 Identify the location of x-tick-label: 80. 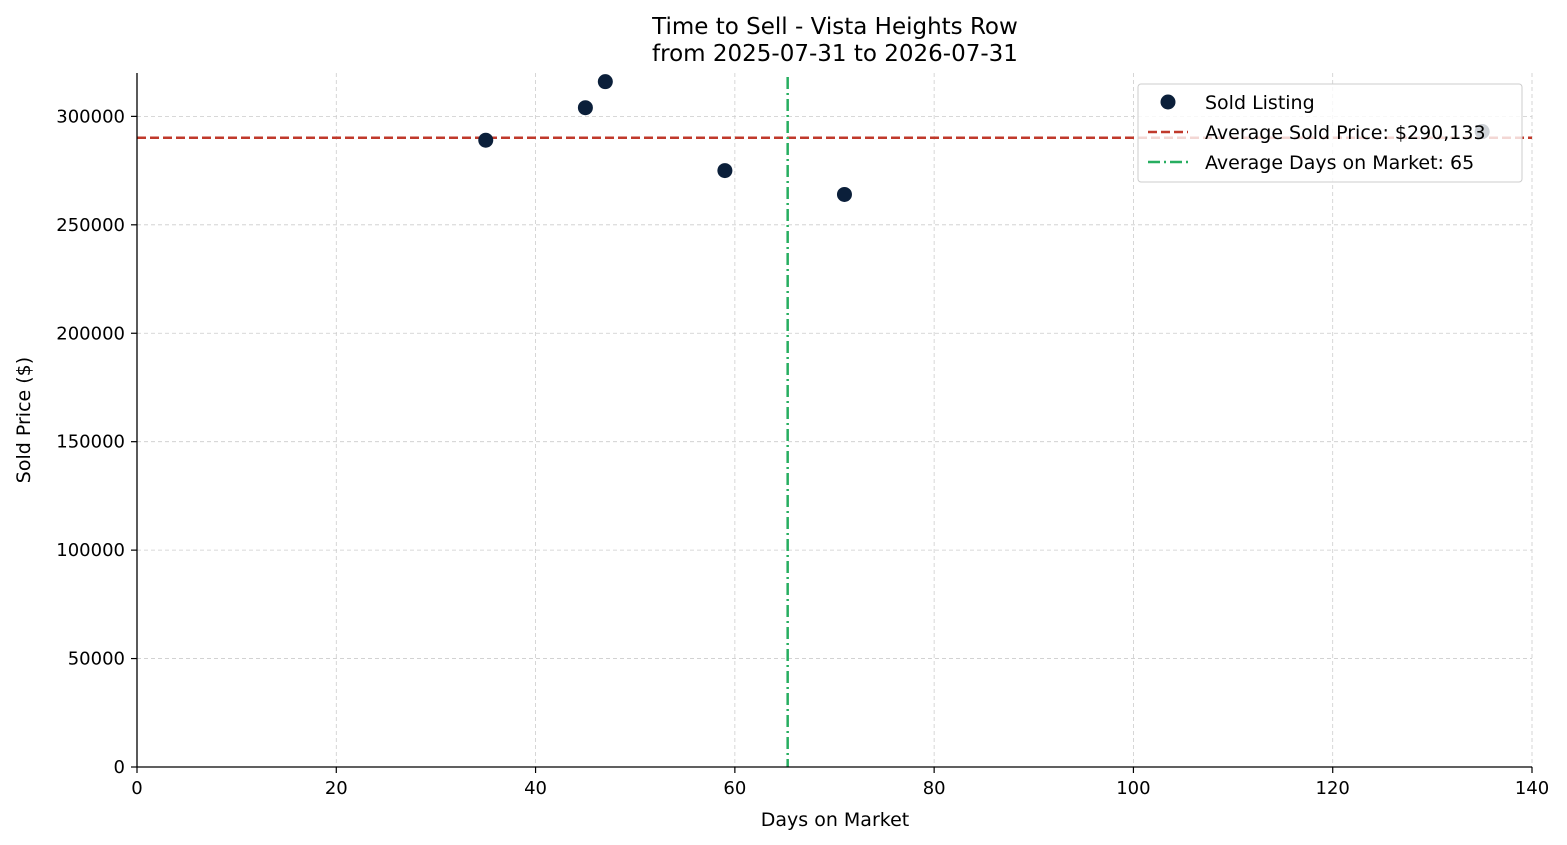
(934, 788).